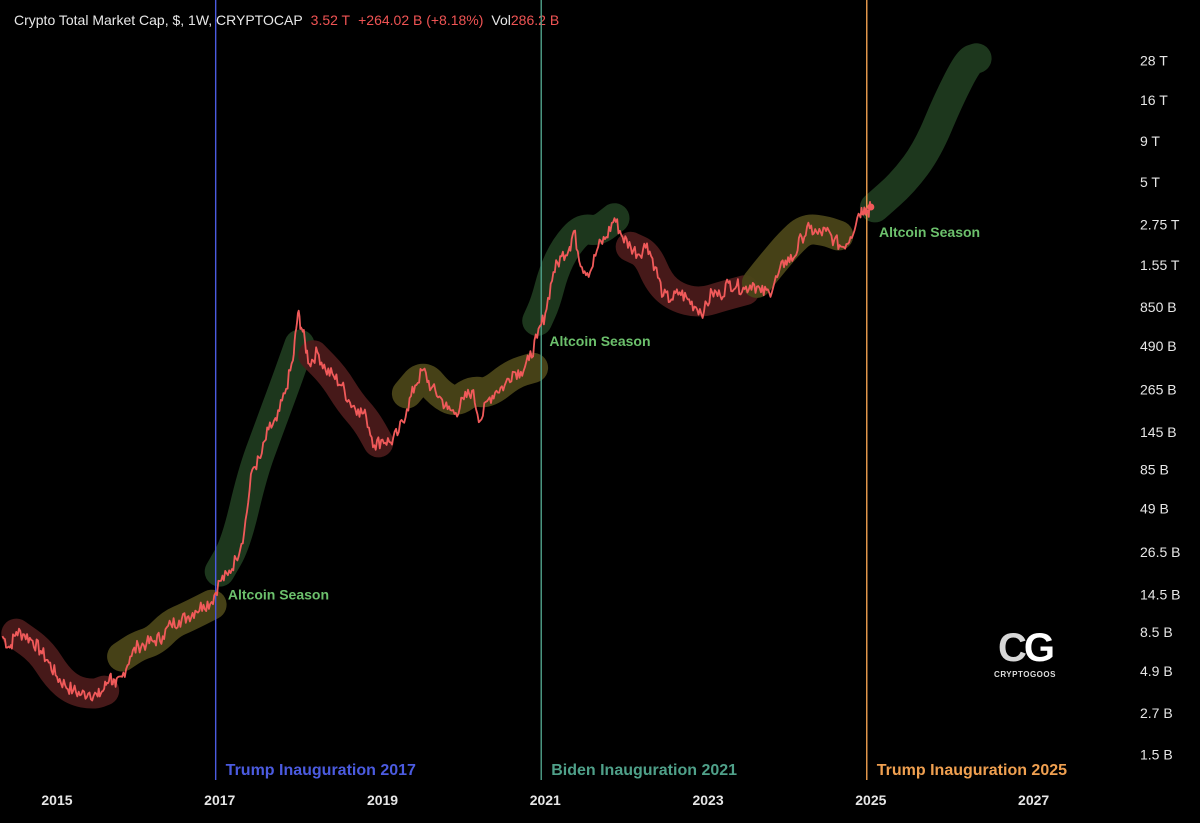 This screenshot has height=823, width=1200. What do you see at coordinates (1160, 224) in the screenshot?
I see `y-tick-label: 2.75 T` at bounding box center [1160, 224].